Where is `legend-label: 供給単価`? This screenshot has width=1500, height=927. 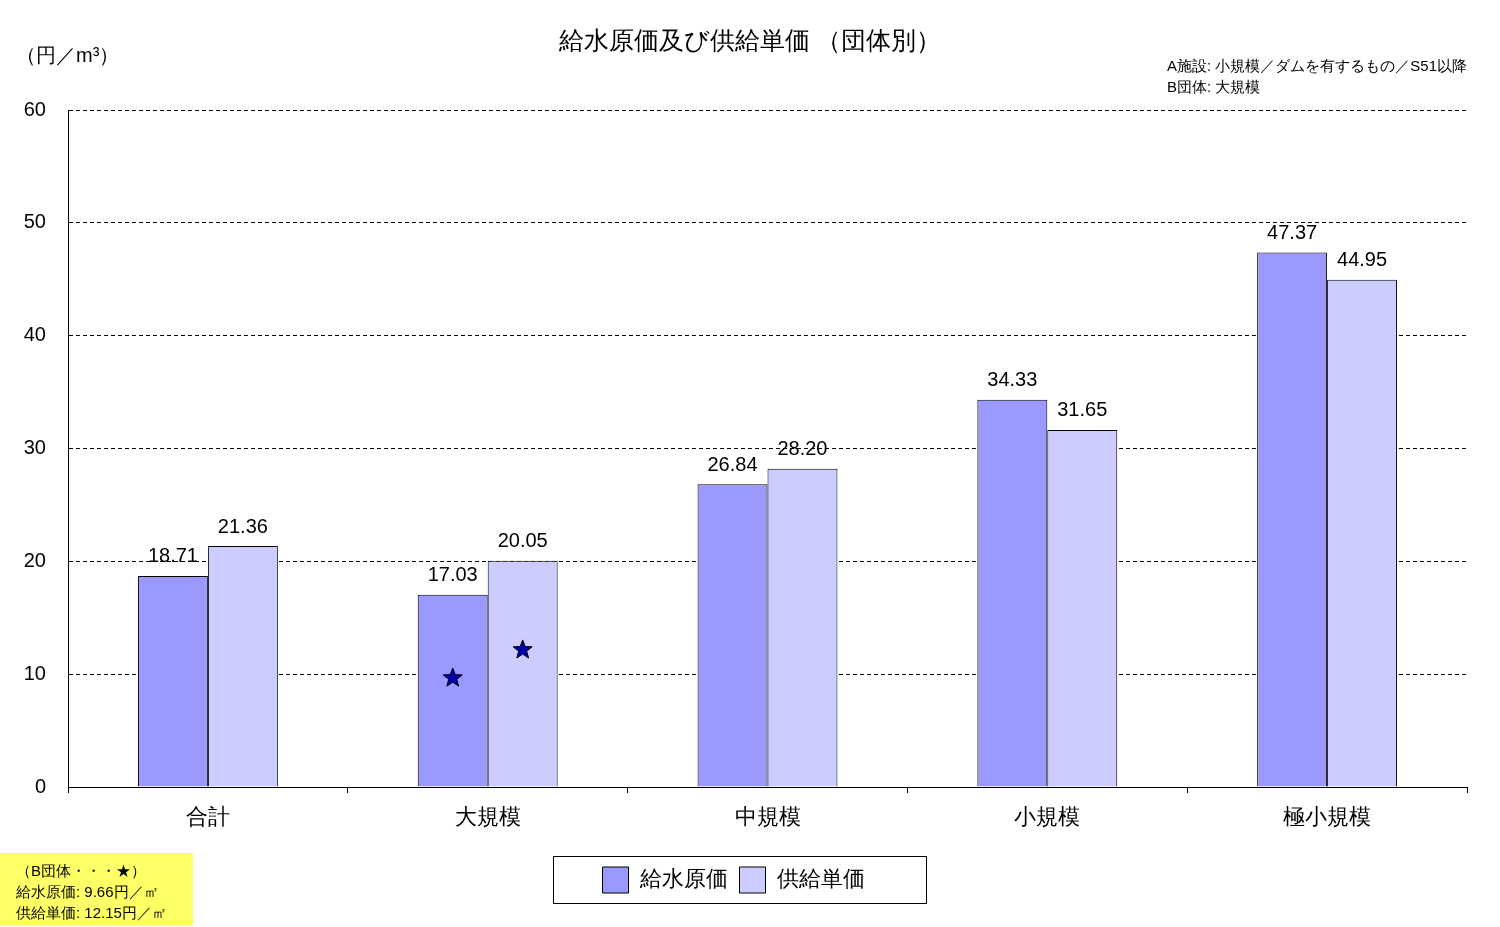 legend-label: 供給単価 is located at coordinates (820, 879).